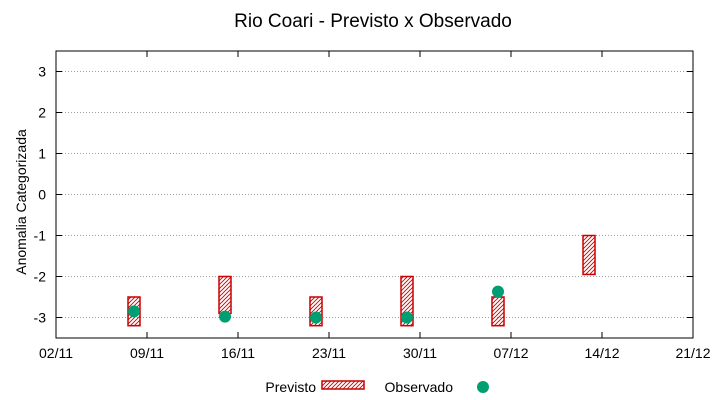 The image size is (720, 400). Describe the element at coordinates (42, 154) in the screenshot. I see `y-tick-label: 1` at that location.